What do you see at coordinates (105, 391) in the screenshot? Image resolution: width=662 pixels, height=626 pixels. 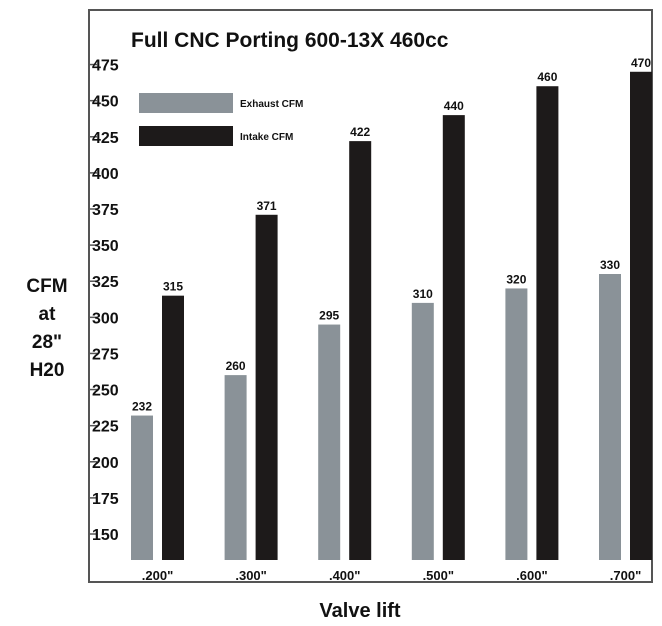 I see `y-tick-label: 250` at bounding box center [105, 391].